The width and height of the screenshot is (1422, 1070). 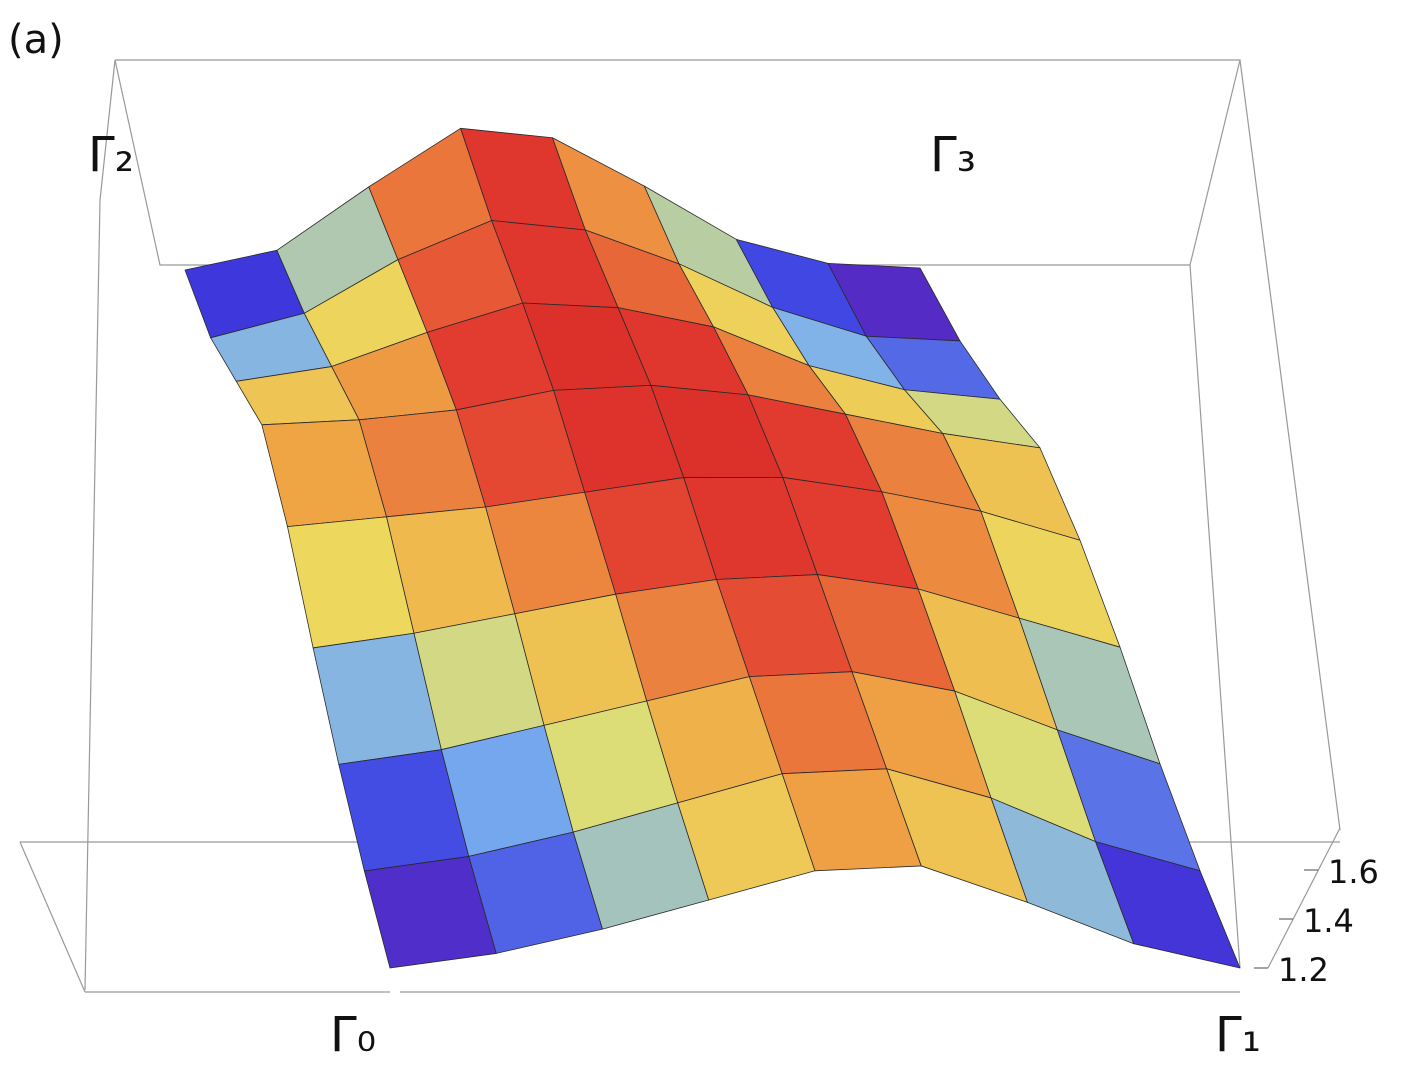 I want to click on panel-label: (a), so click(x=36, y=40).